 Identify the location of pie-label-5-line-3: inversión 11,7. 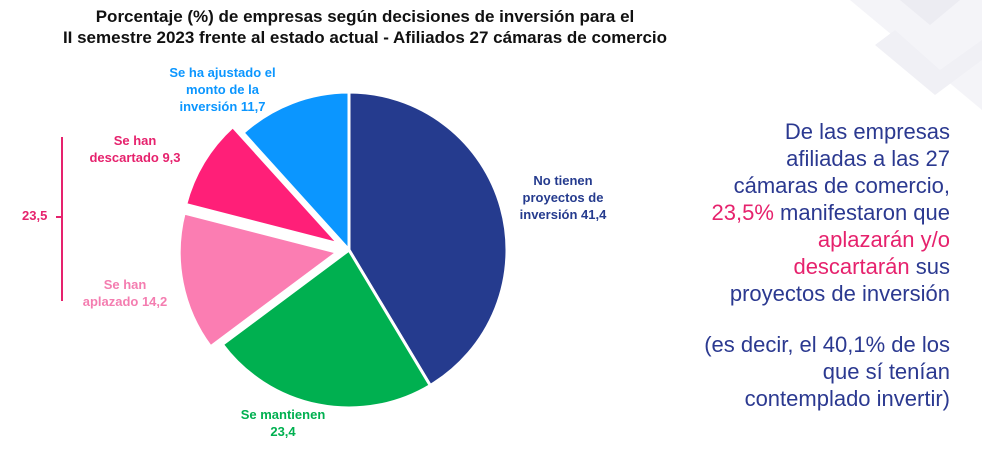
(222, 106).